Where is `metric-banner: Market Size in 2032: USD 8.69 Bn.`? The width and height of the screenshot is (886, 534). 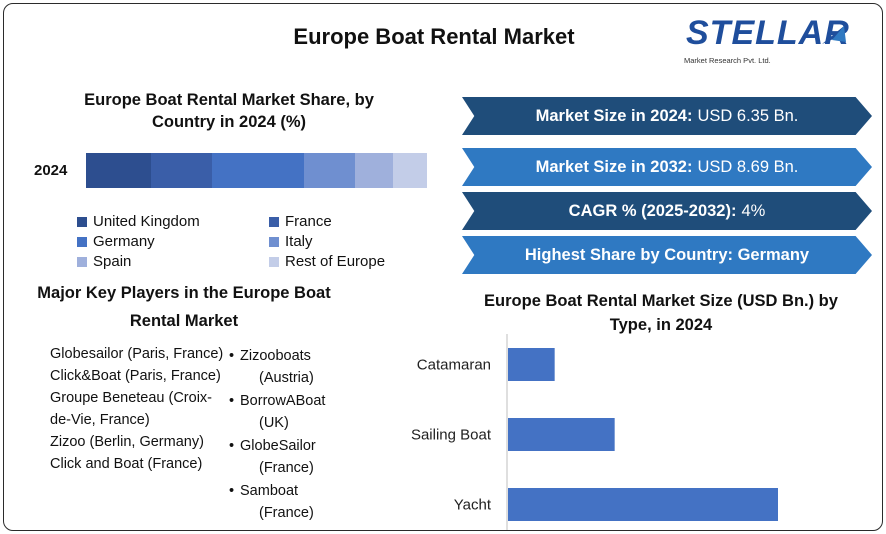 metric-banner: Market Size in 2032: USD 8.69 Bn. is located at coordinates (667, 167).